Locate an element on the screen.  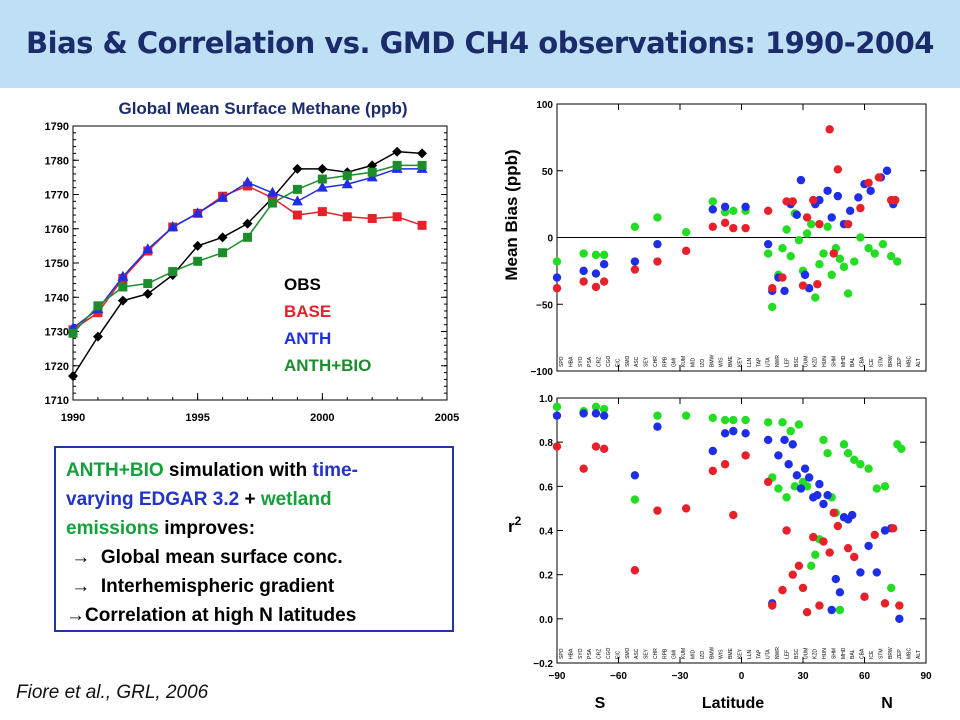
y-tick-label: 0.8 is located at coordinates (546, 443).